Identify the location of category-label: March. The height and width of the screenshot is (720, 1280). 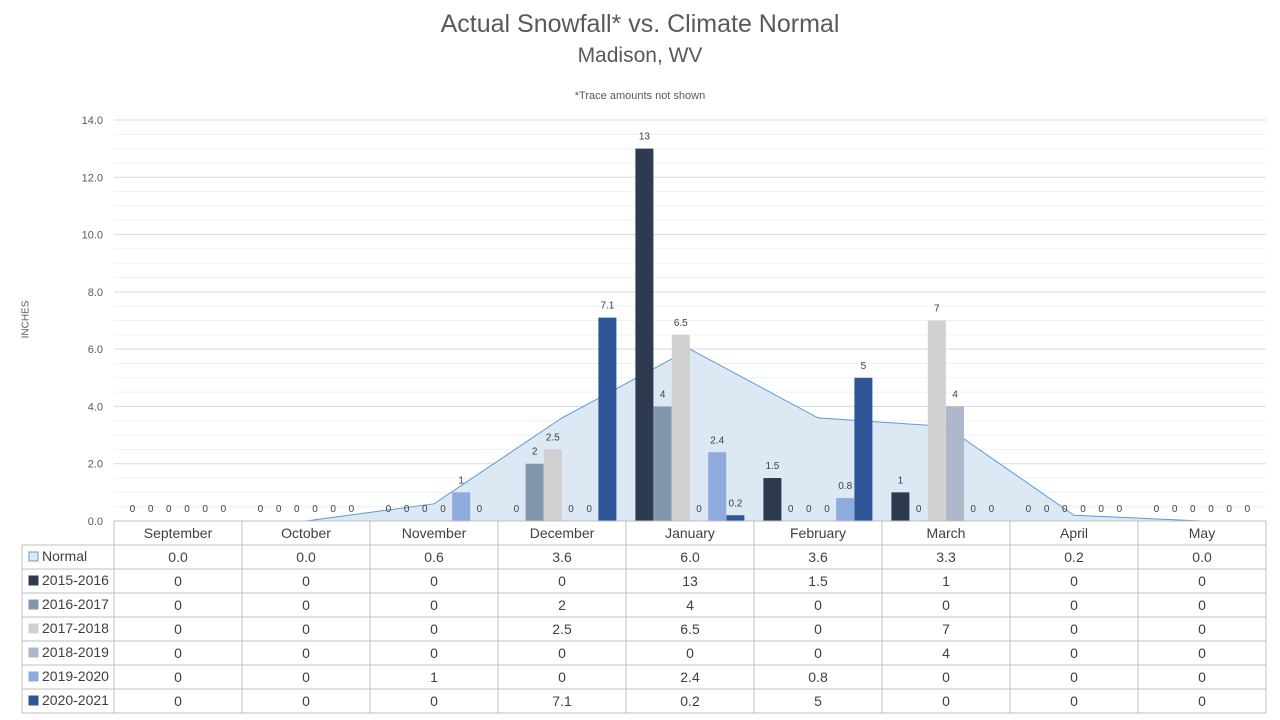
(946, 533).